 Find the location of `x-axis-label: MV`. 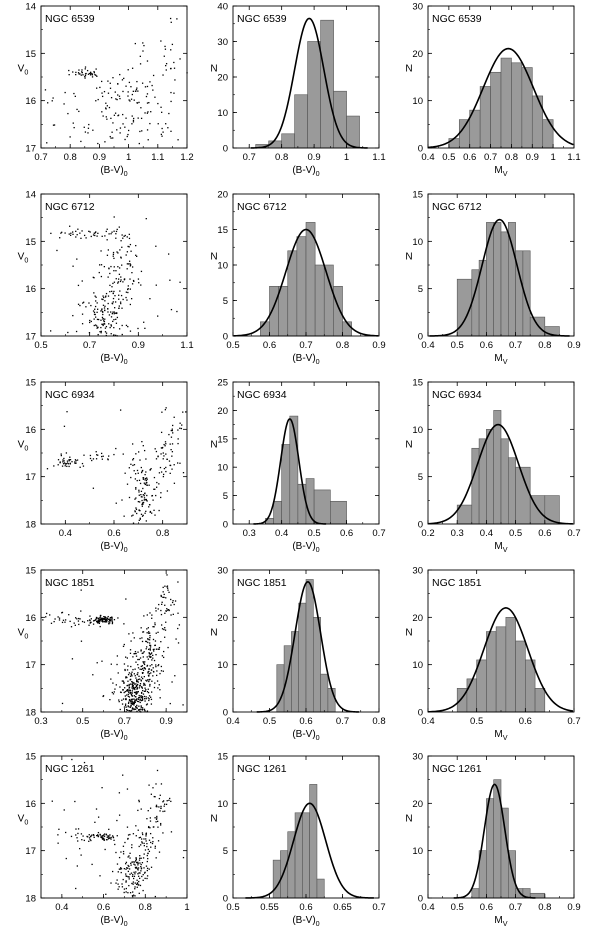

x-axis-label: MV is located at coordinates (500, 547).